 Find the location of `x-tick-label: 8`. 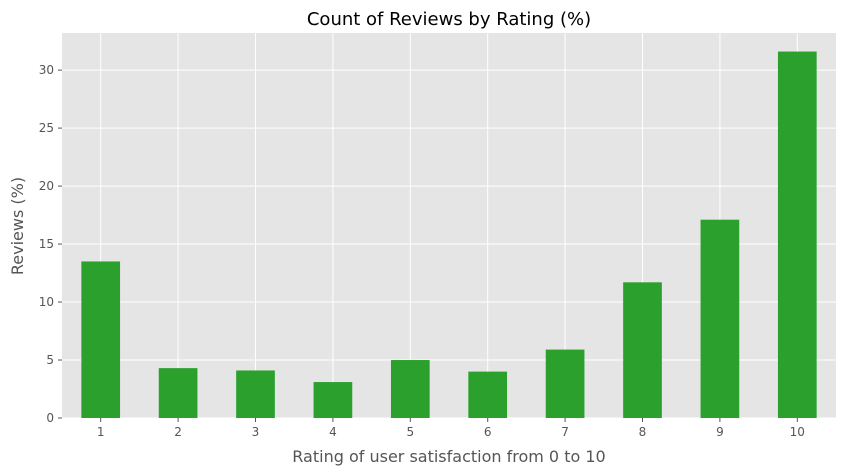

x-tick-label: 8 is located at coordinates (643, 432).